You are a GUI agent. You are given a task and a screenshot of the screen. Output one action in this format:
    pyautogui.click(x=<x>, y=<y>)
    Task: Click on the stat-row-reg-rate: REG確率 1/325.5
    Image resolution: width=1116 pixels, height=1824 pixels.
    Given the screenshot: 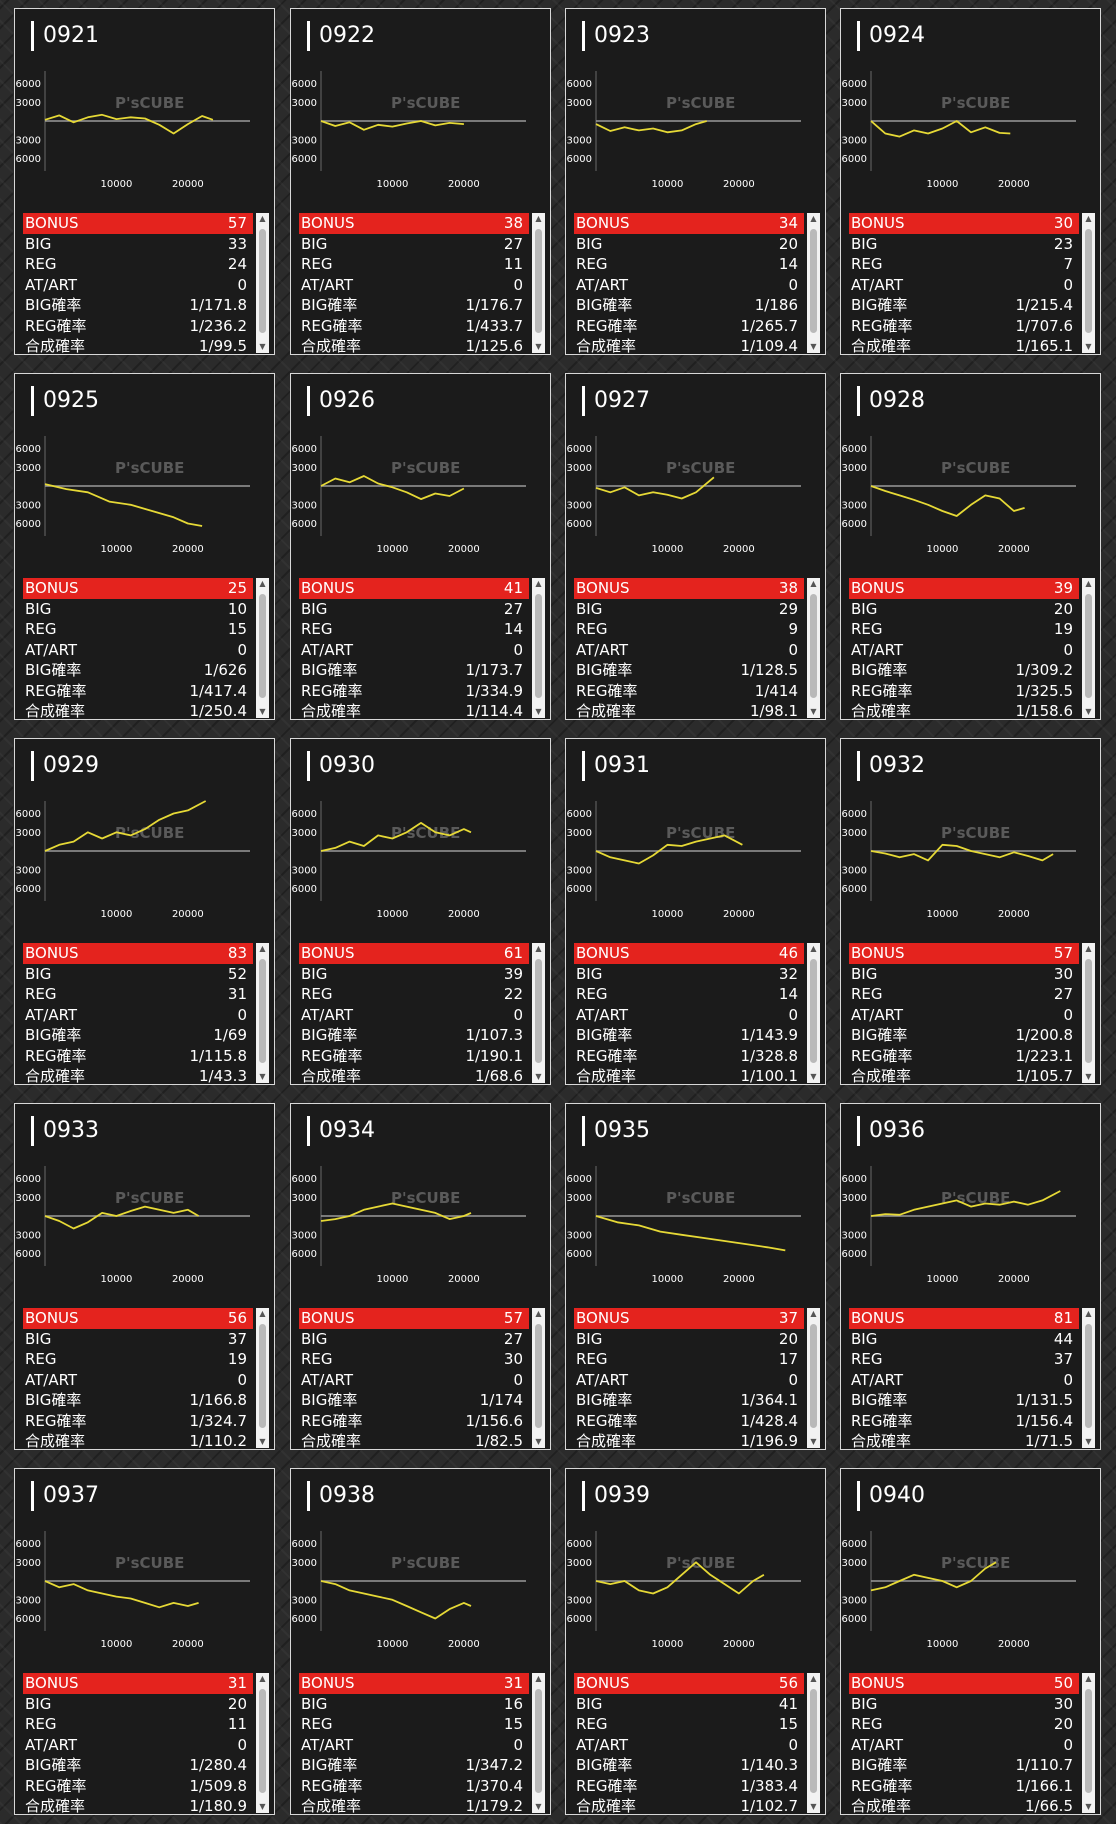 What is the action you would take?
    pyautogui.click(x=964, y=691)
    